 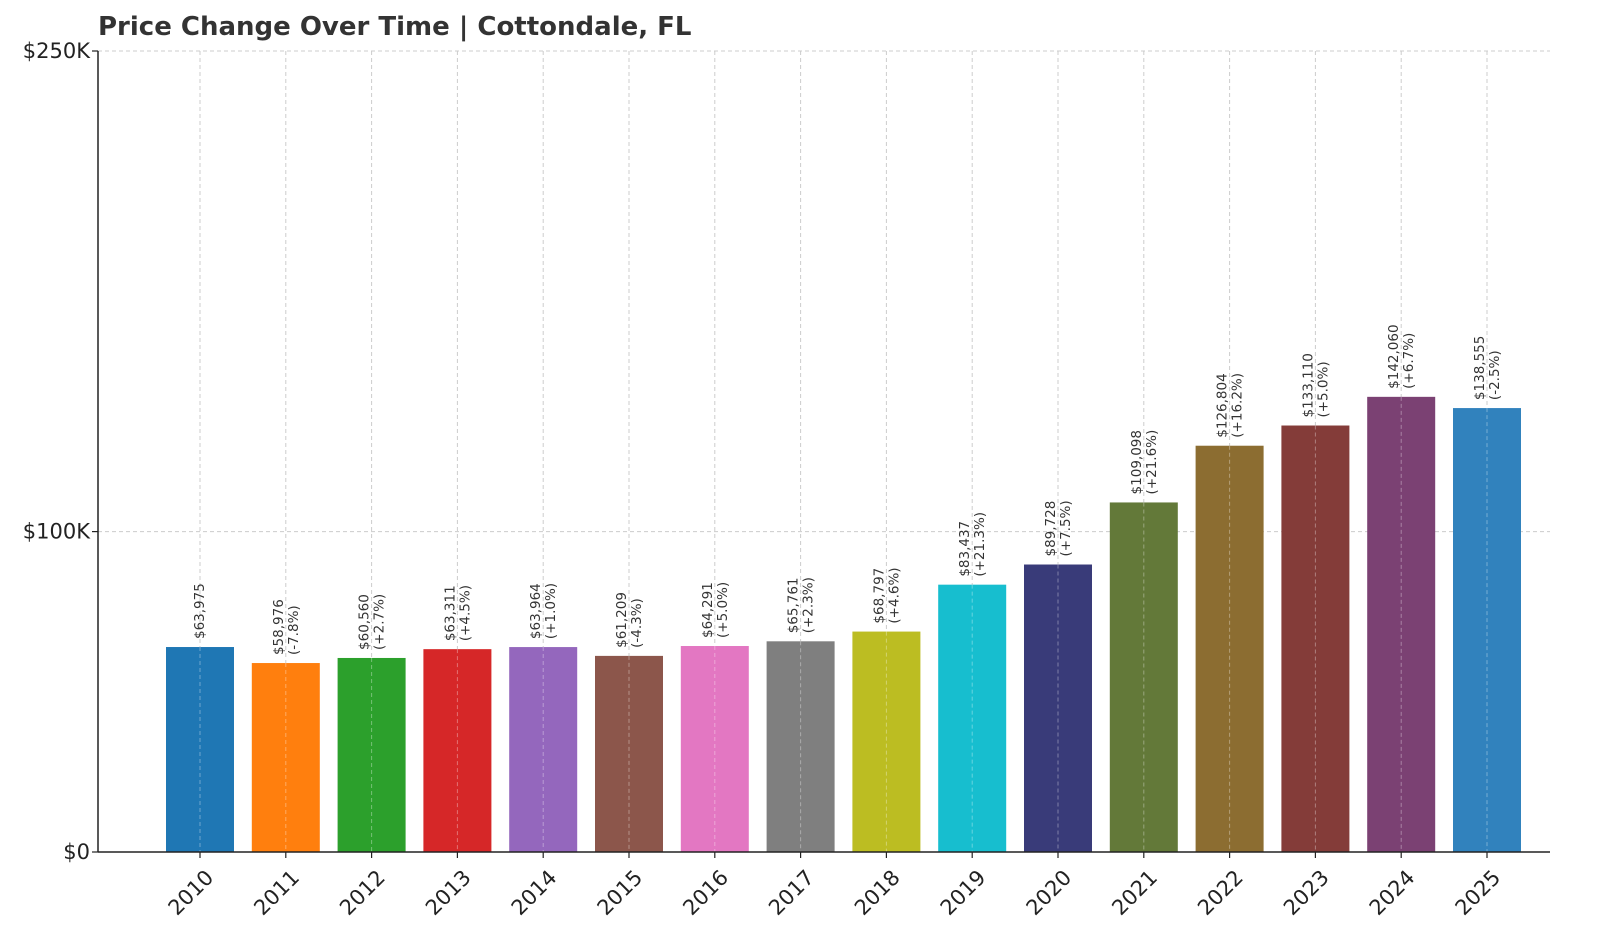 What do you see at coordinates (1238, 405) in the screenshot?
I see `change-label: (+16.2%)` at bounding box center [1238, 405].